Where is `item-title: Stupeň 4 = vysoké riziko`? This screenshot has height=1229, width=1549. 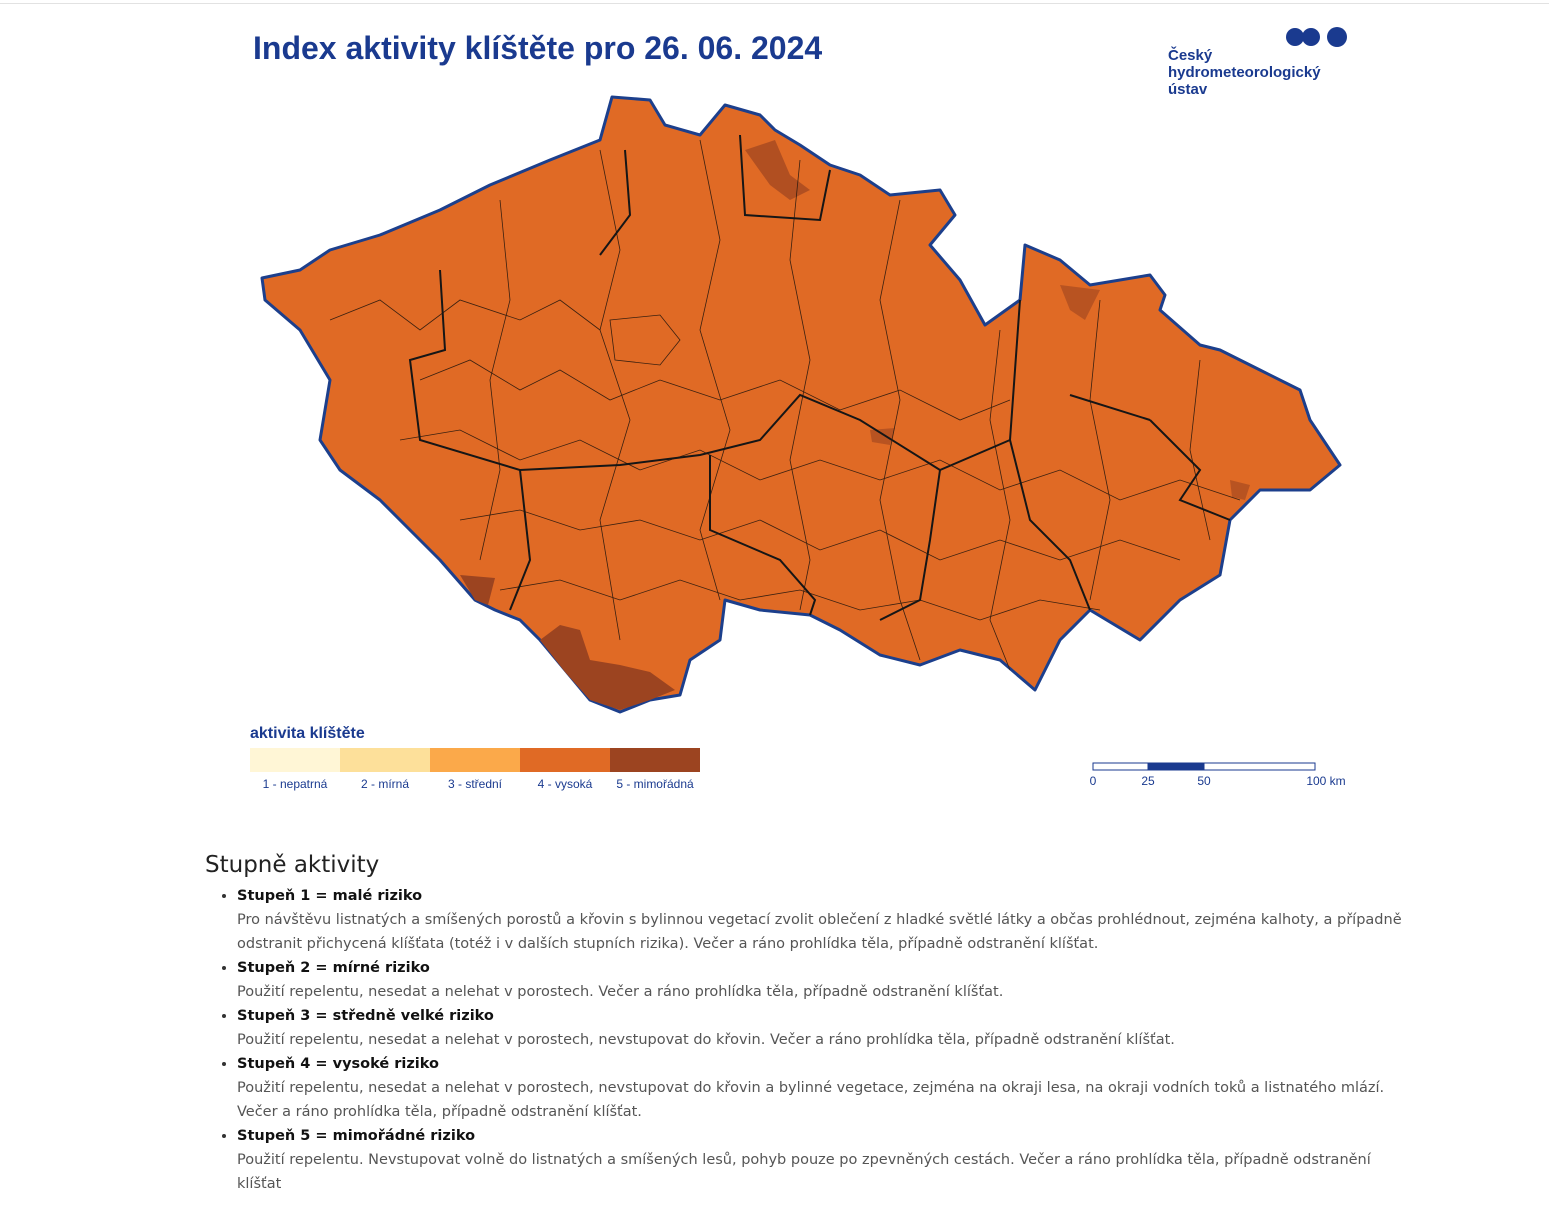
item-title: Stupeň 4 = vysoké riziko is located at coordinates (338, 1064).